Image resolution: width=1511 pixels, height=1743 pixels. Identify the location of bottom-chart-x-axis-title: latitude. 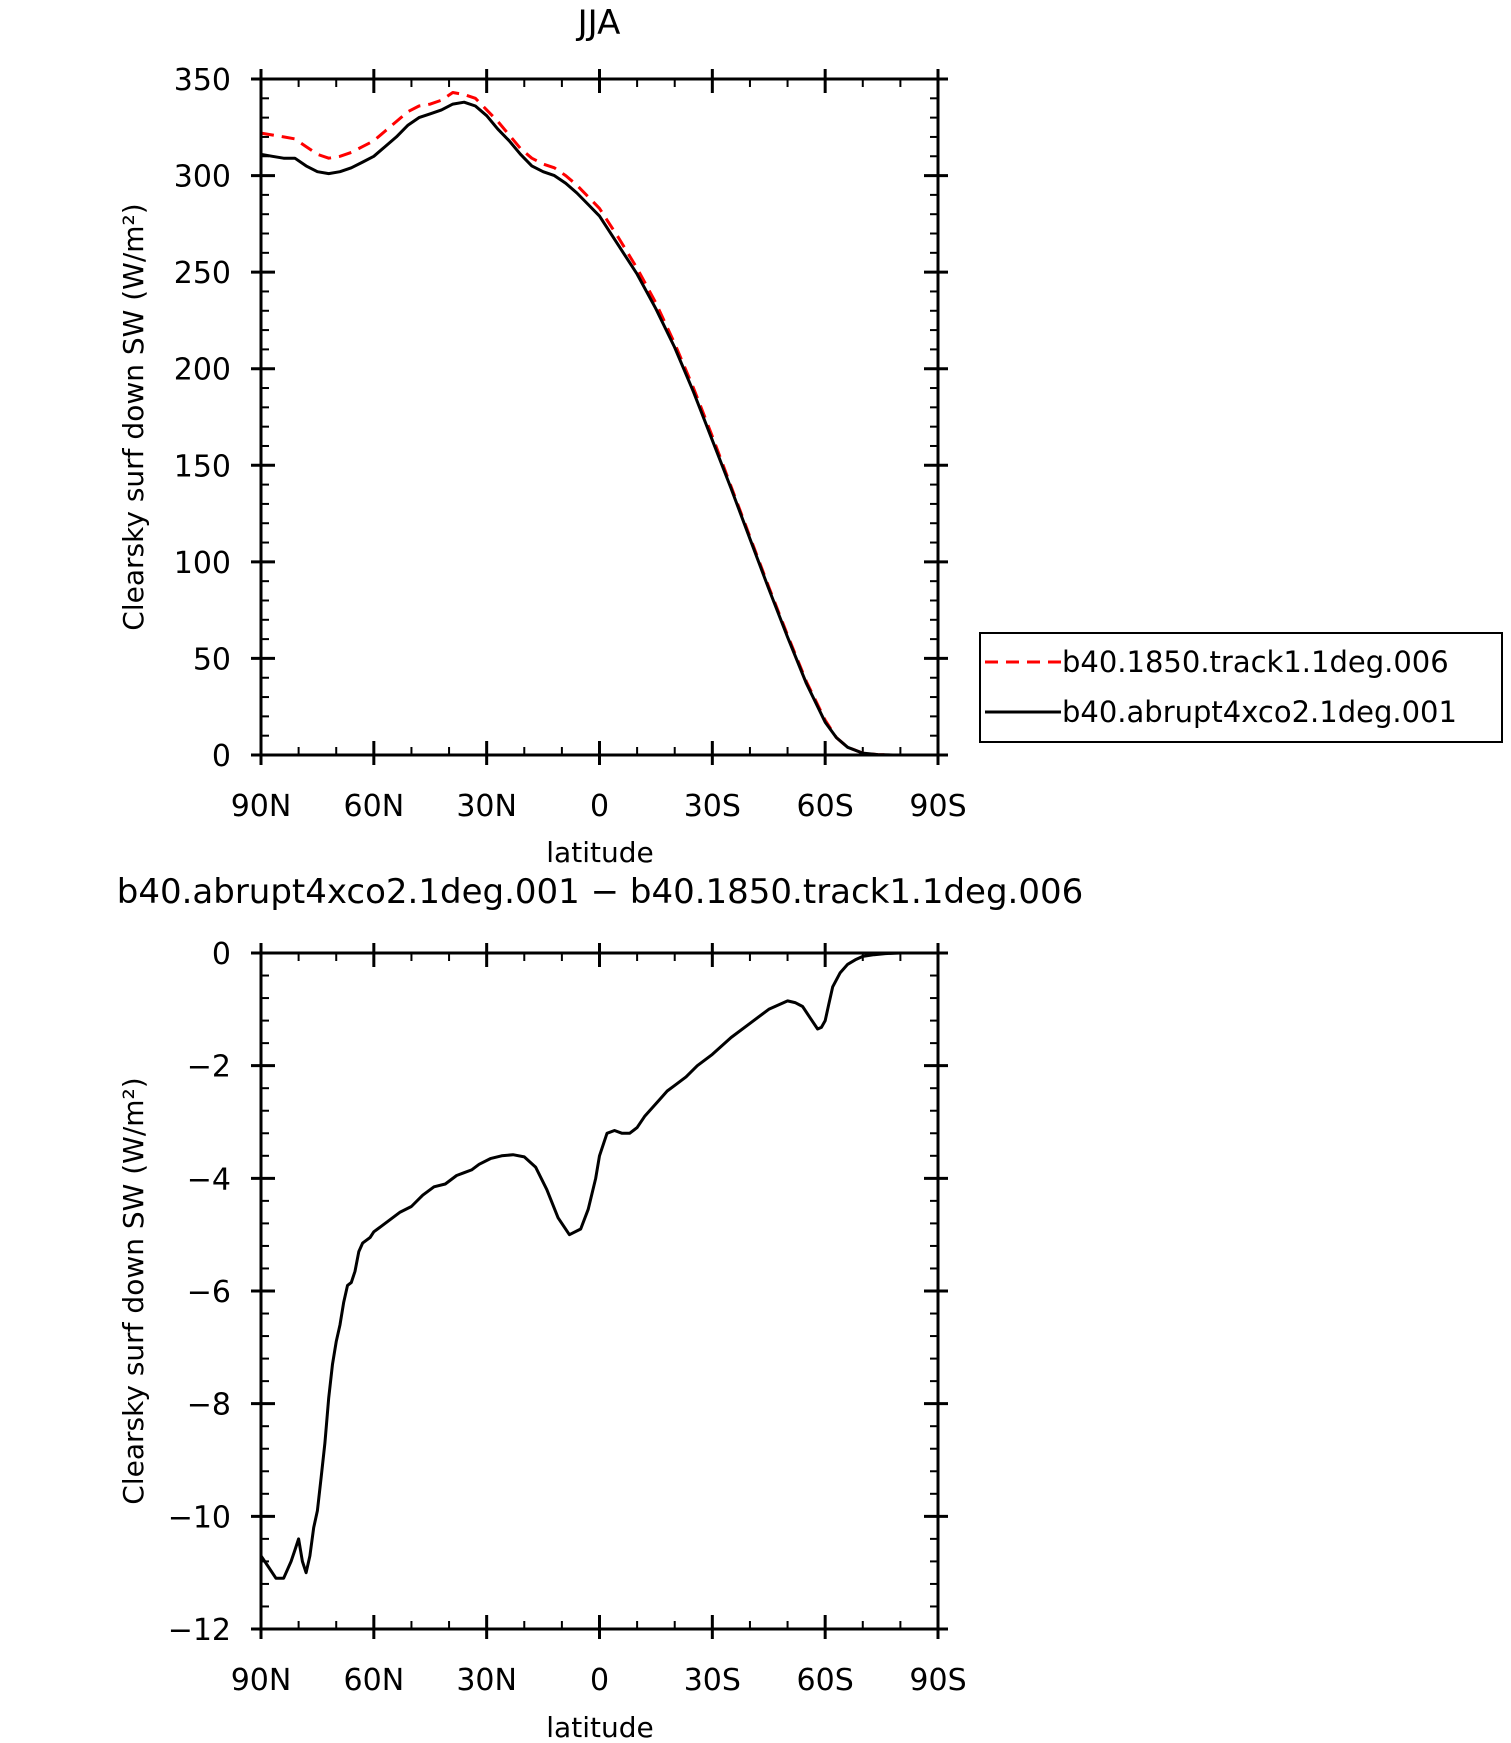
(599, 1727).